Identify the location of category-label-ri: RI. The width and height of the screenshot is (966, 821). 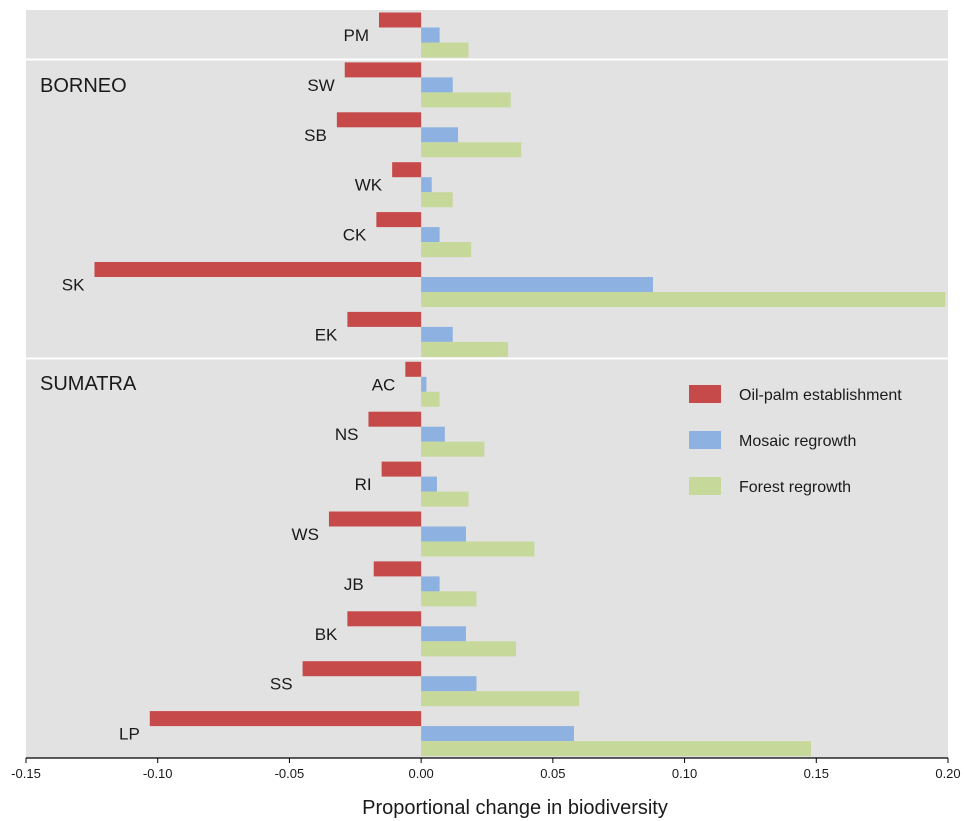
(363, 484).